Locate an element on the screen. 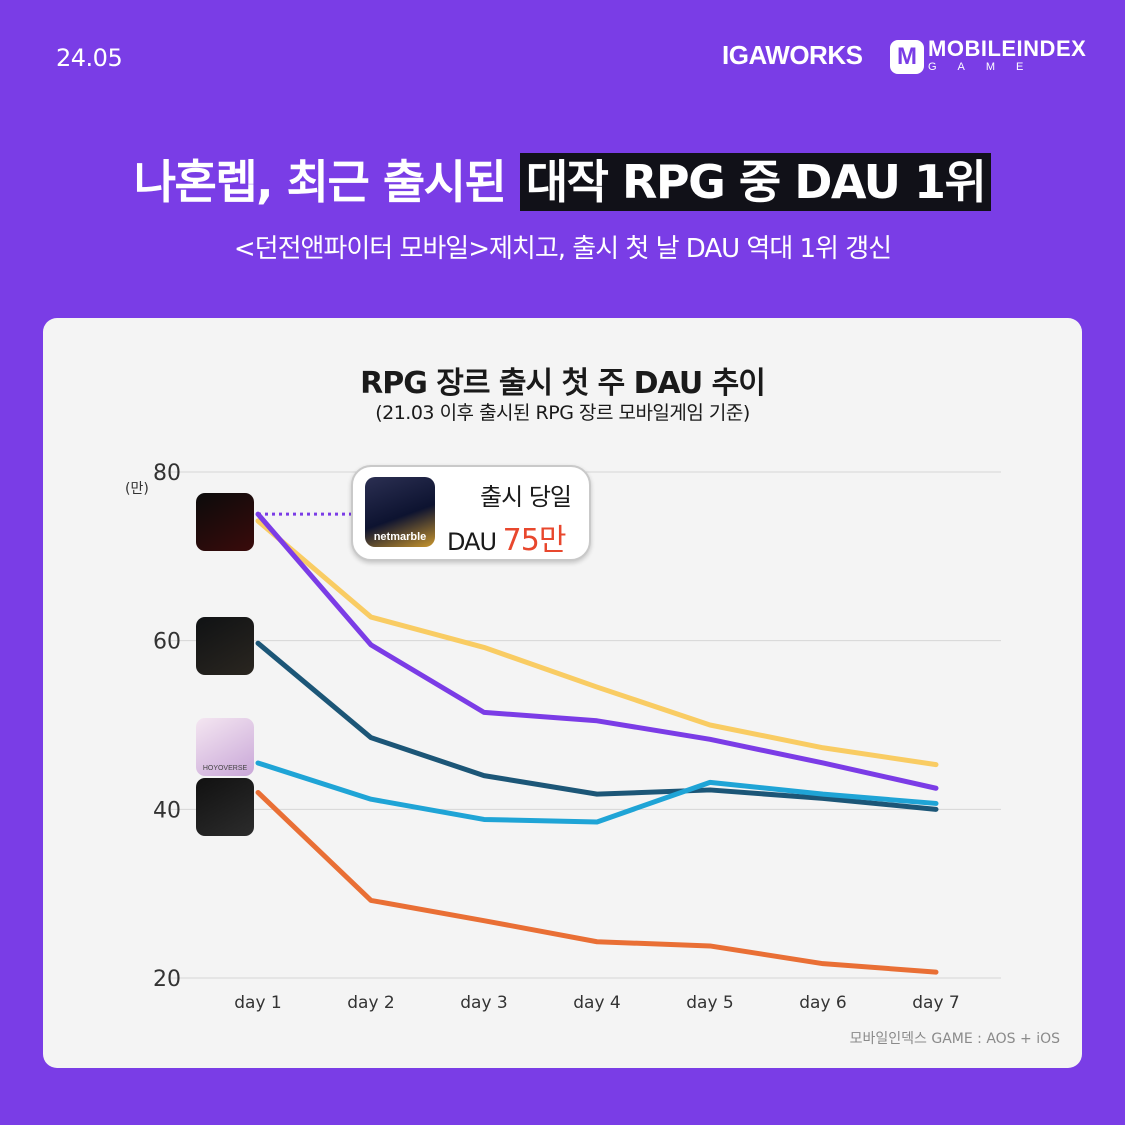  callout-line2: DAU 75만 is located at coordinates (507, 537).